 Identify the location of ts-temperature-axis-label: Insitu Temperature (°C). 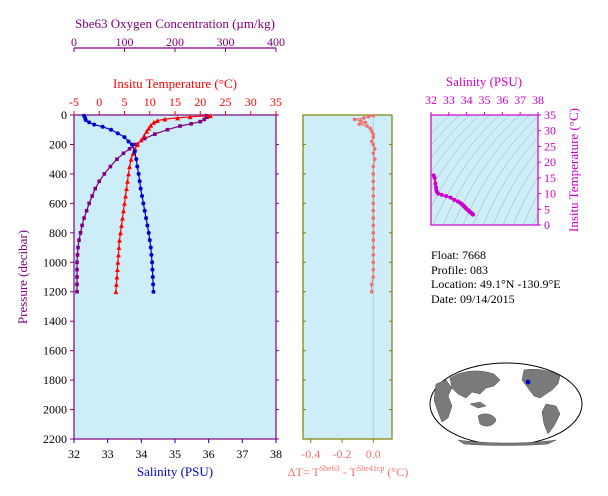
(573, 170).